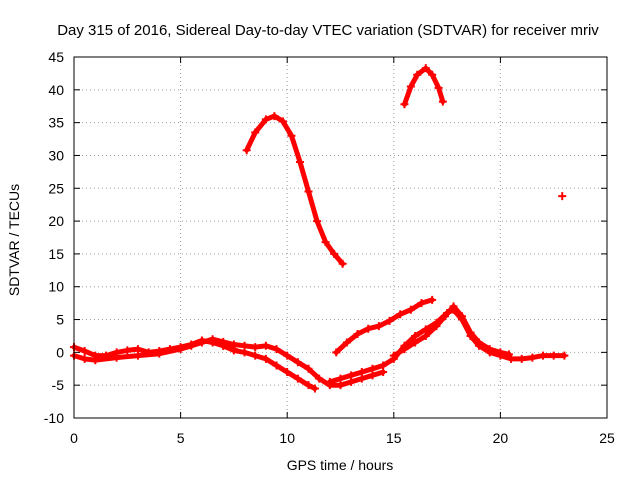 The image size is (640, 480). Describe the element at coordinates (181, 438) in the screenshot. I see `x-tick-label: 5` at that location.